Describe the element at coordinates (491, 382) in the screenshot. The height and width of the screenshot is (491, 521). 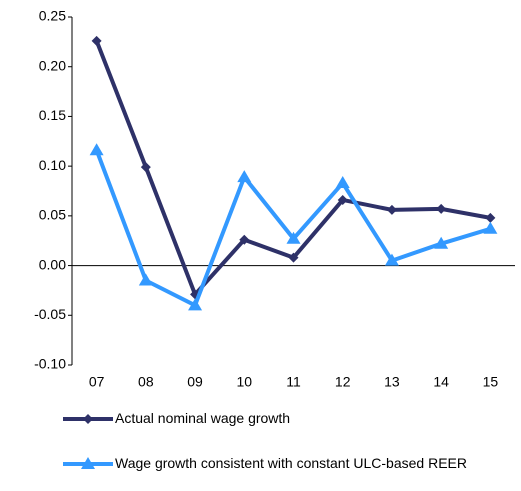
I see `x-tick-label: 15` at that location.